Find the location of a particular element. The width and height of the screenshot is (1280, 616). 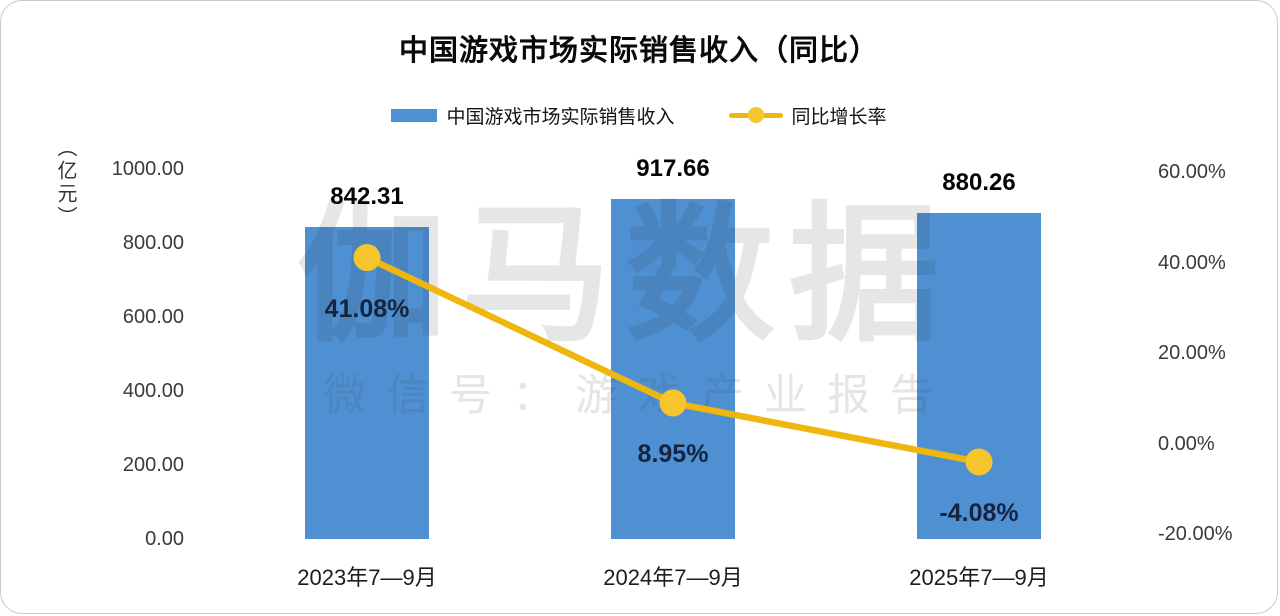

bar-value-label: 880.26 is located at coordinates (979, 183).